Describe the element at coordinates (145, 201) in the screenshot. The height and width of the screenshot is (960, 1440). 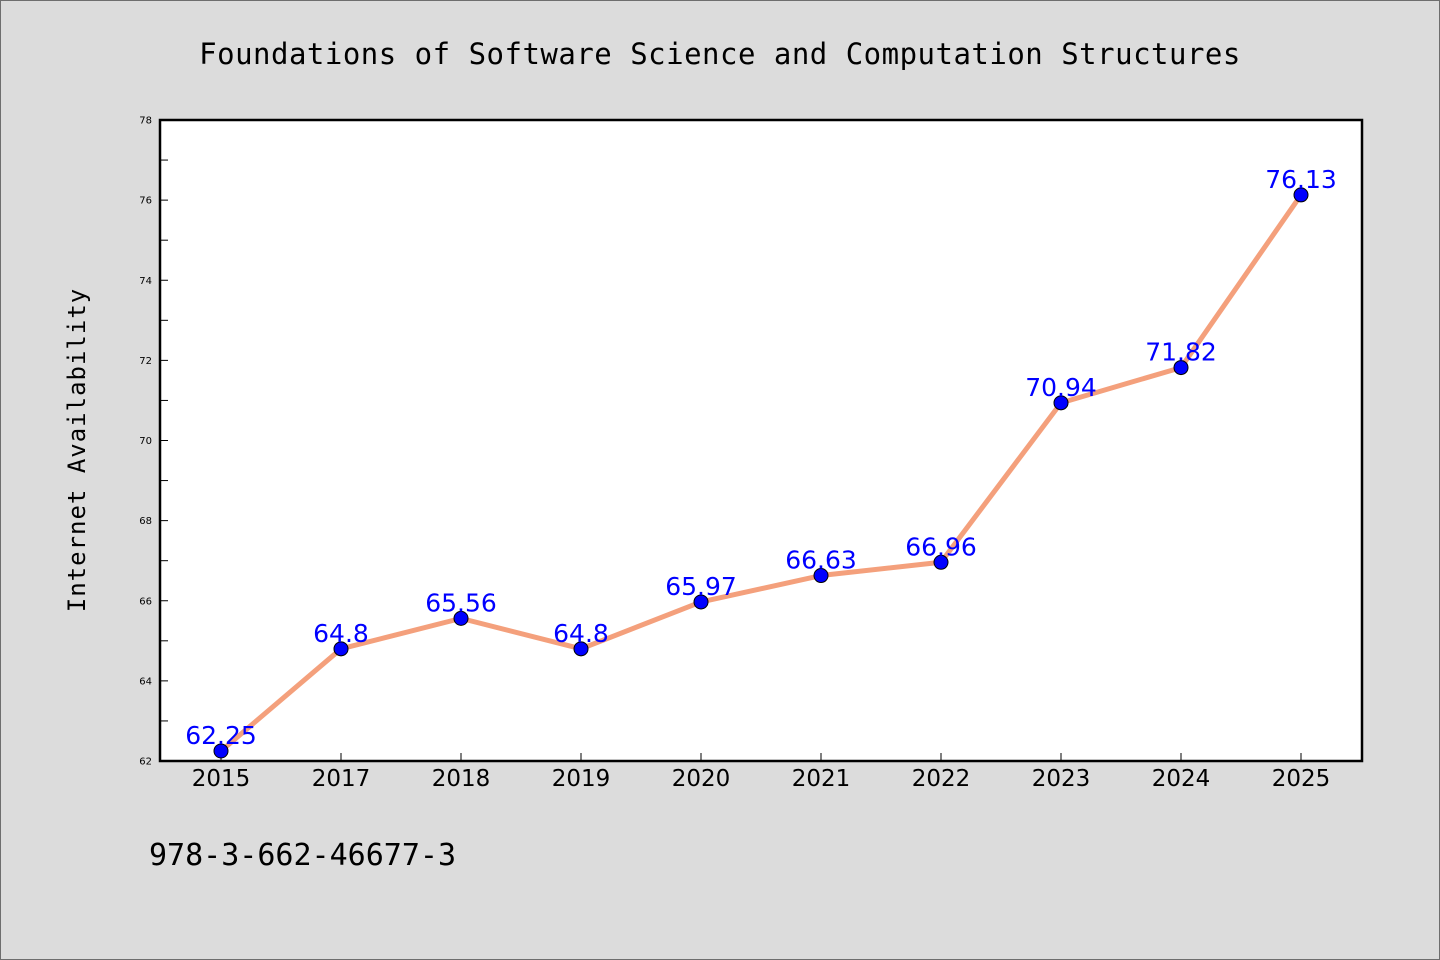
I see `y-tick-label: 76` at that location.